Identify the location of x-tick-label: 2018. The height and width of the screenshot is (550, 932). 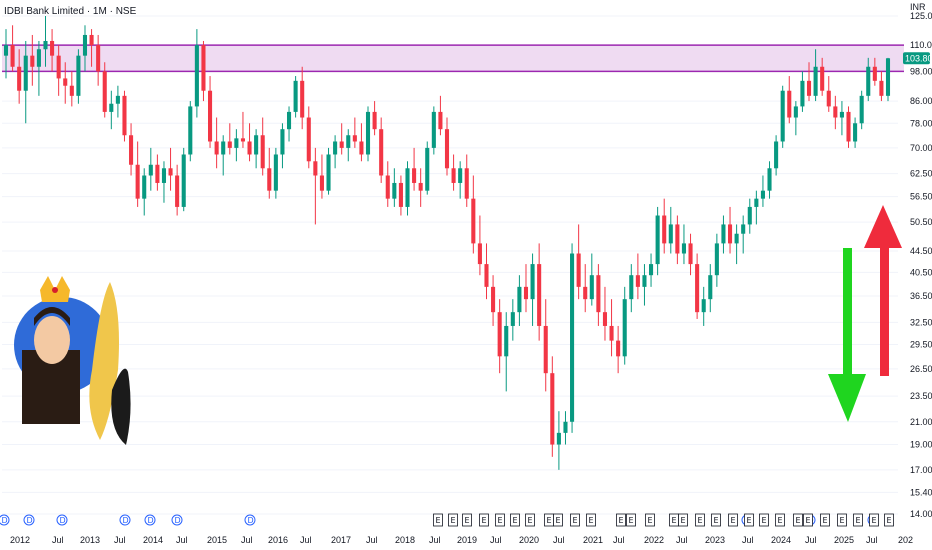
(405, 540).